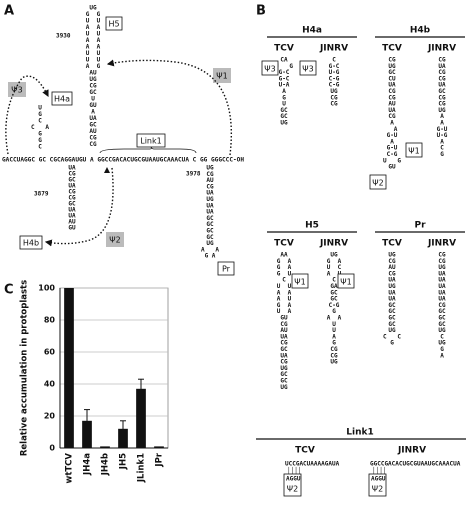 This screenshot has width=474, height=508. What do you see at coordinates (312, 464) in the screenshot?
I see `sequence: UCCGACUAAAAGAUA` at bounding box center [312, 464].